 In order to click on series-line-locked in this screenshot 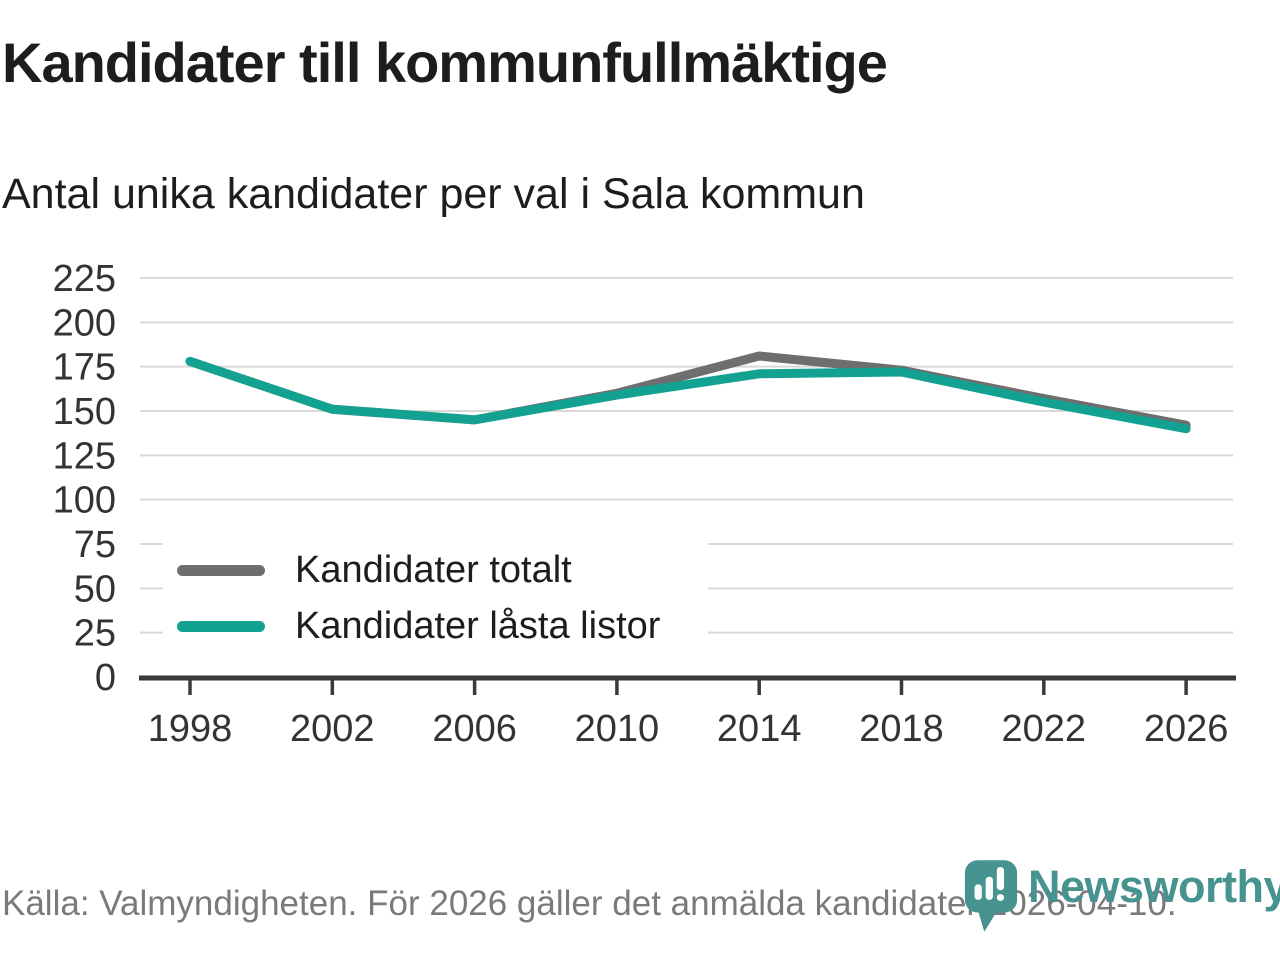, I will do `click(688, 395)`.